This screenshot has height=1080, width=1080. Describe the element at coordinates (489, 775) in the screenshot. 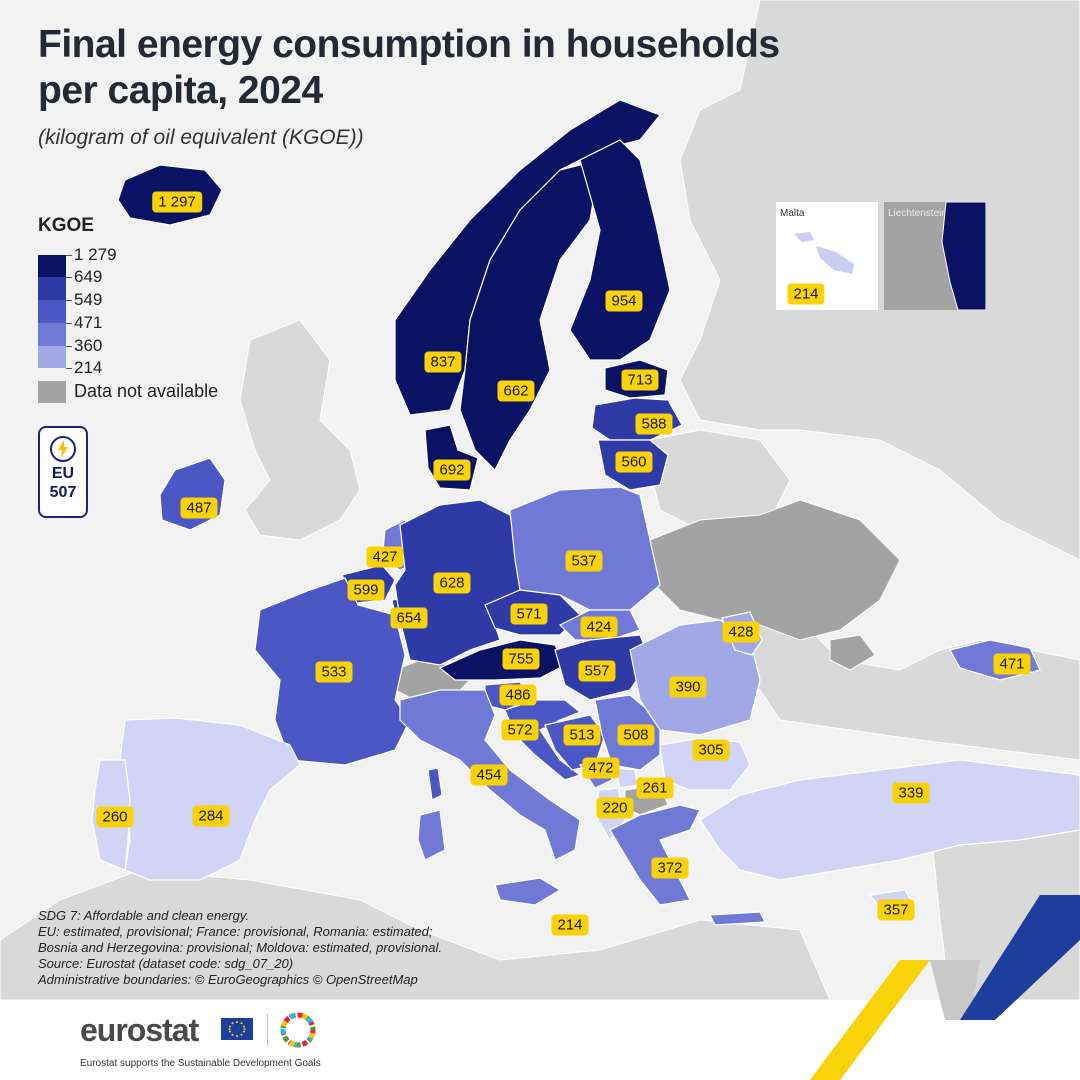

I see `value-label-italy: 454` at that location.